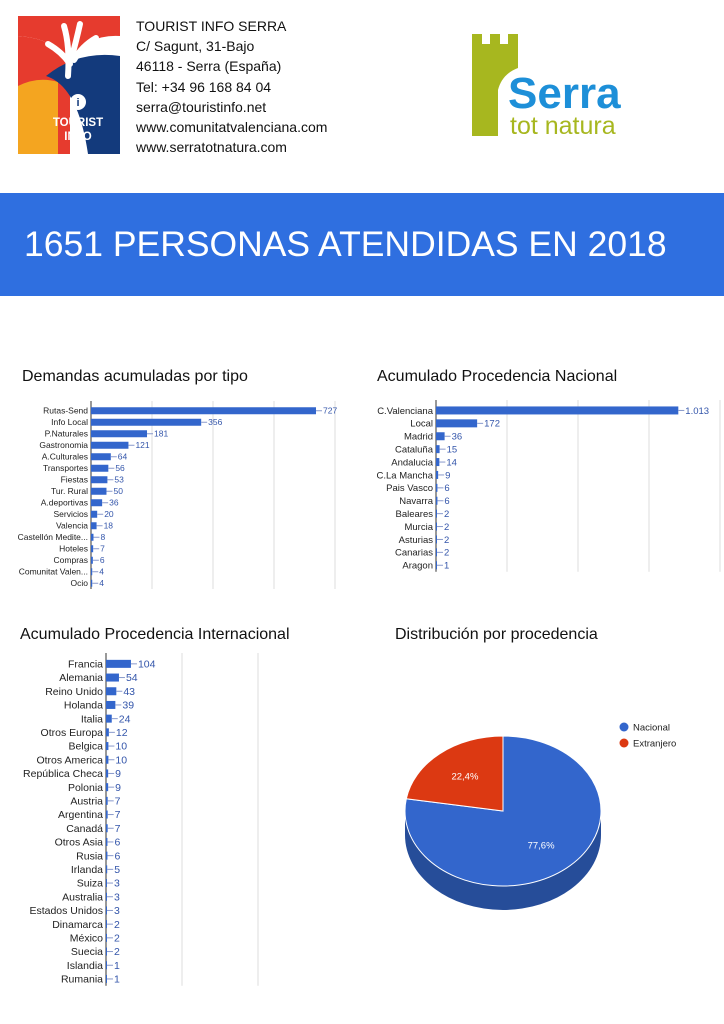 This screenshot has height=1024, width=724. I want to click on pie-slice, so click(454, 773).